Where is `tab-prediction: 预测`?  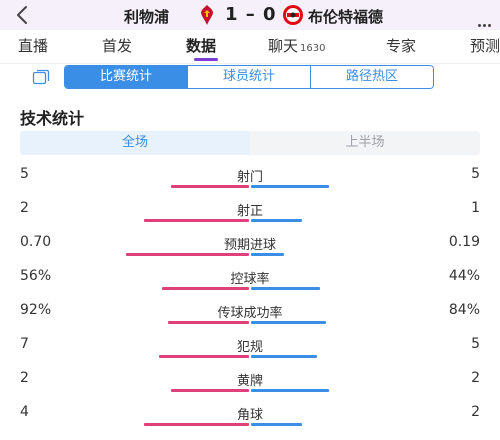 tab-prediction: 预测 is located at coordinates (485, 46).